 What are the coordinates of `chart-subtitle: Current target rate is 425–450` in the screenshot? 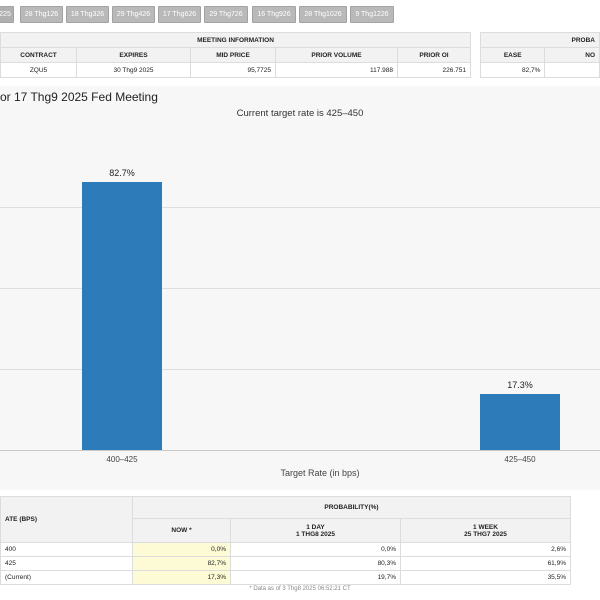 It's located at (300, 113).